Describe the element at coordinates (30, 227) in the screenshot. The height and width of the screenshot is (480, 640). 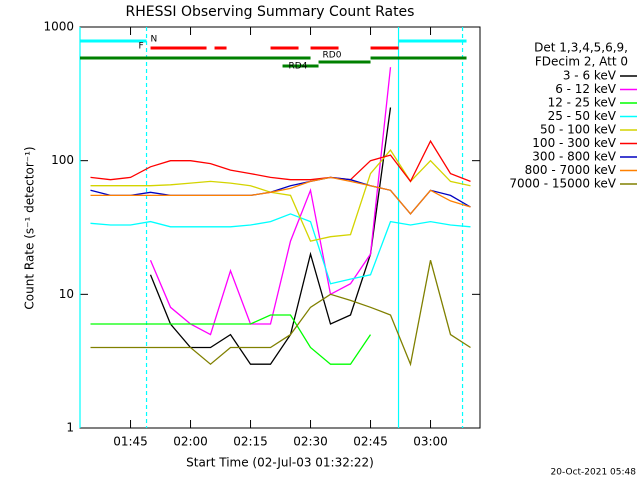
I see `y-axis-label: Count Rate (s⁻¹ detector⁻¹)` at that location.